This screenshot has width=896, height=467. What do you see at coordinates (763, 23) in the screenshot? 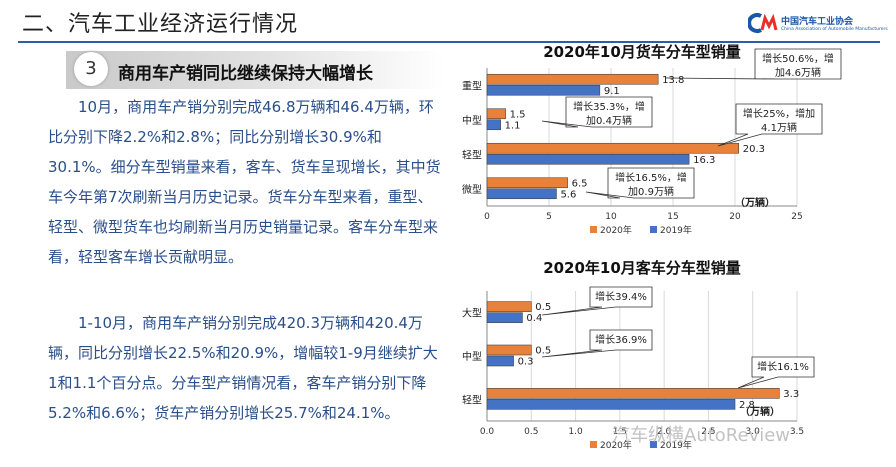
I see `caam-logo-icon` at bounding box center [763, 23].